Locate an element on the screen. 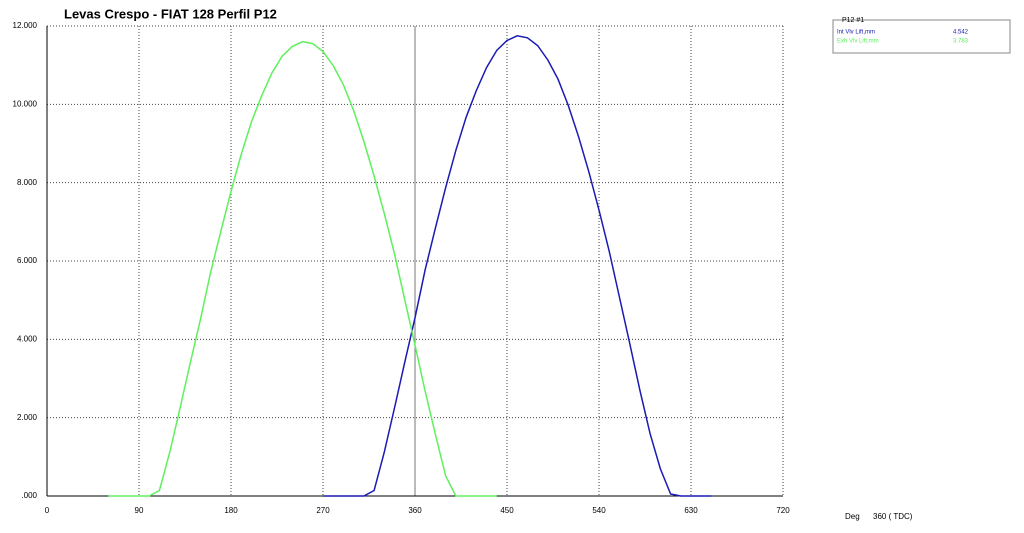 The height and width of the screenshot is (533, 1024). x-tick-label: 630 is located at coordinates (691, 510).